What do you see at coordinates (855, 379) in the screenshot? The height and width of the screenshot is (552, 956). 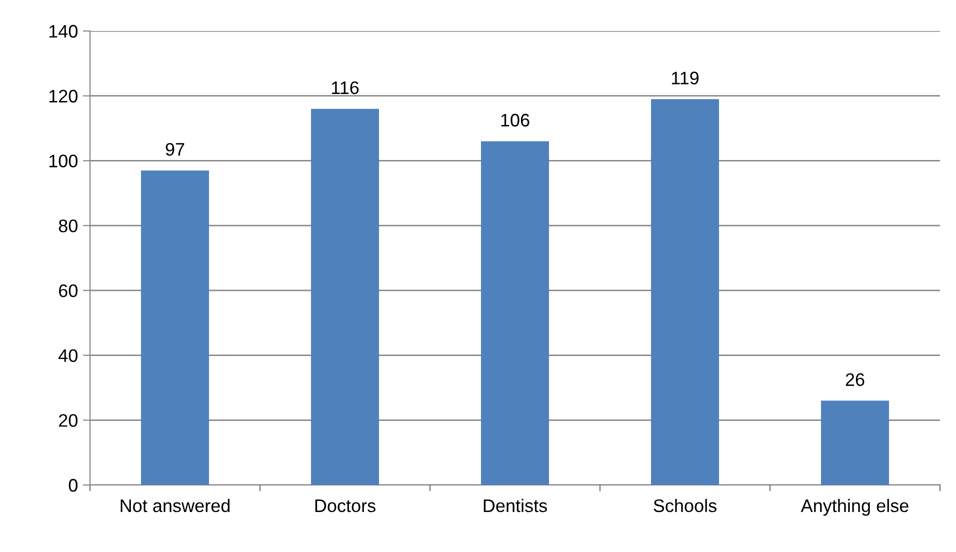 I see `data-label: 26` at bounding box center [855, 379].